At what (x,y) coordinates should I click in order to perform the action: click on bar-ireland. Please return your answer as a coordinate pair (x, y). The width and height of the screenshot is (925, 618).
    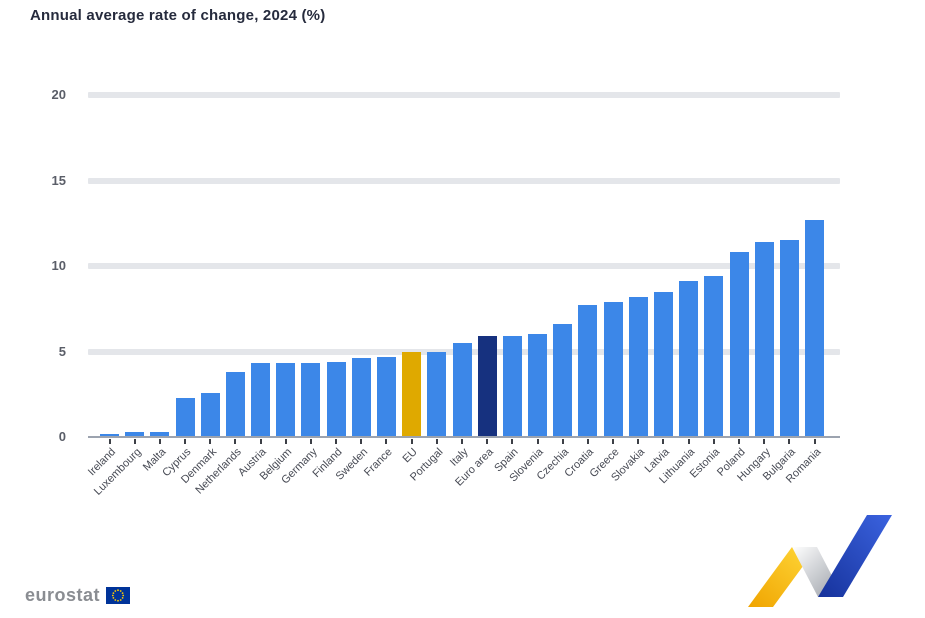
    Looking at the image, I should click on (109, 435).